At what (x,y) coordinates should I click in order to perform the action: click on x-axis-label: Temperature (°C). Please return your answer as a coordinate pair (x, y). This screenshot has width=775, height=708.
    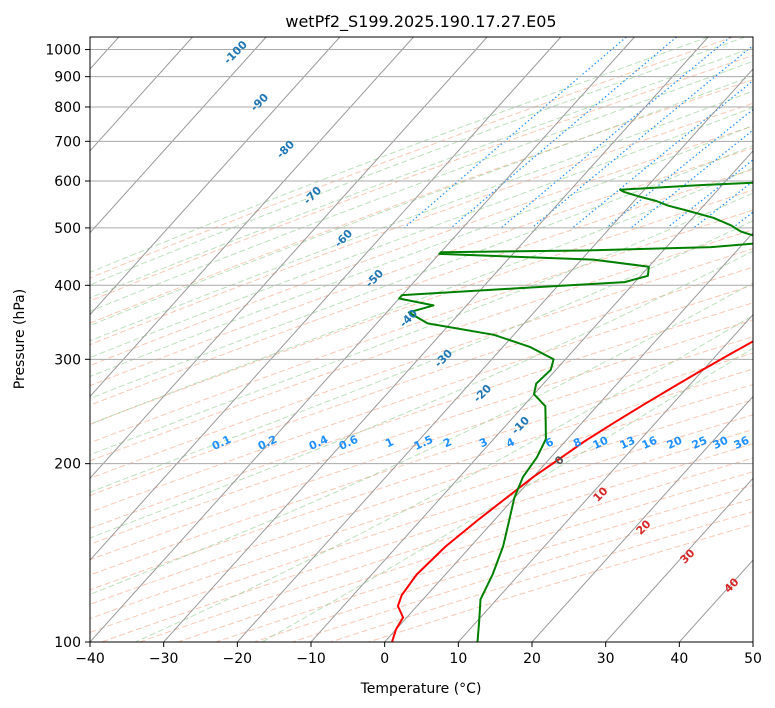
    Looking at the image, I should click on (421, 689).